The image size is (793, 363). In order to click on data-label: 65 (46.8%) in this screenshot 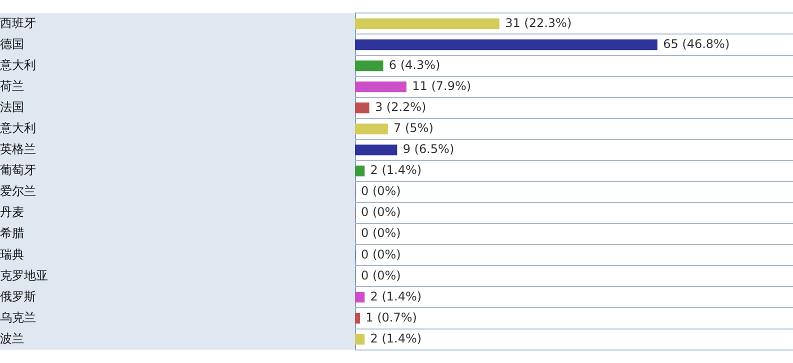, I will do `click(696, 43)`.